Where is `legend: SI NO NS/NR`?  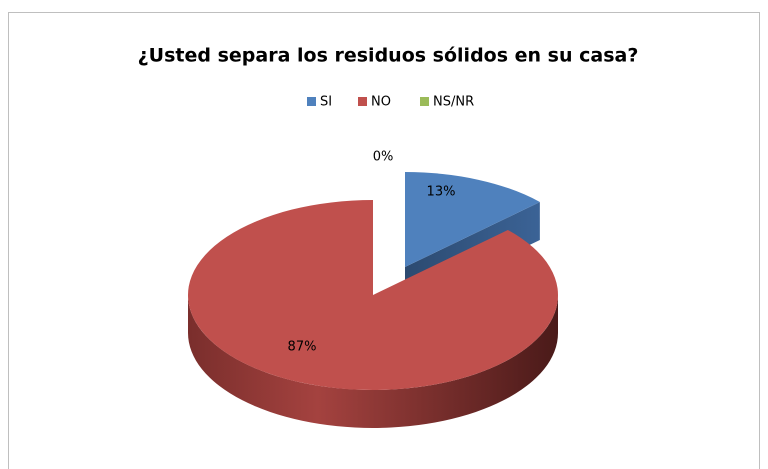
legend: SI NO NS/NR is located at coordinates (390, 102).